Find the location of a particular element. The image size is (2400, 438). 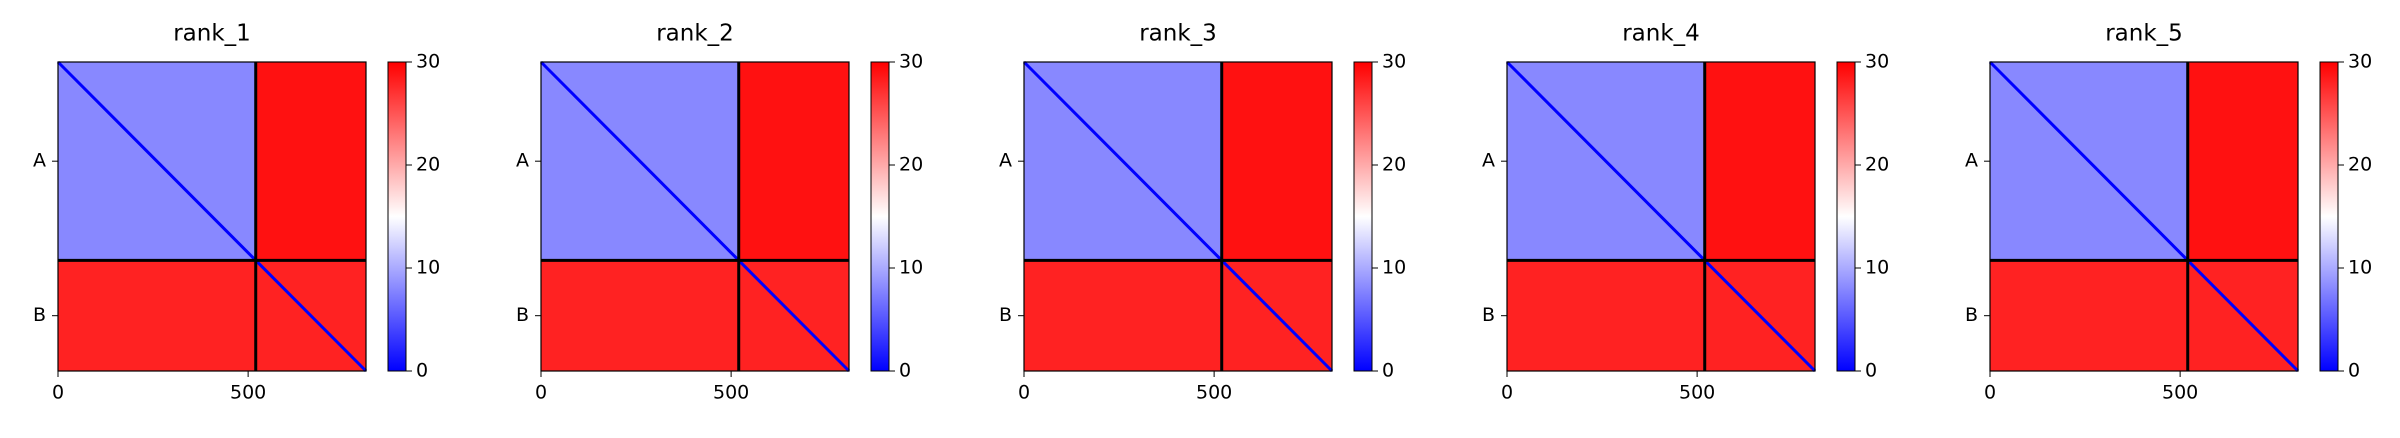

panel-title: rank_3 is located at coordinates (1178, 34).